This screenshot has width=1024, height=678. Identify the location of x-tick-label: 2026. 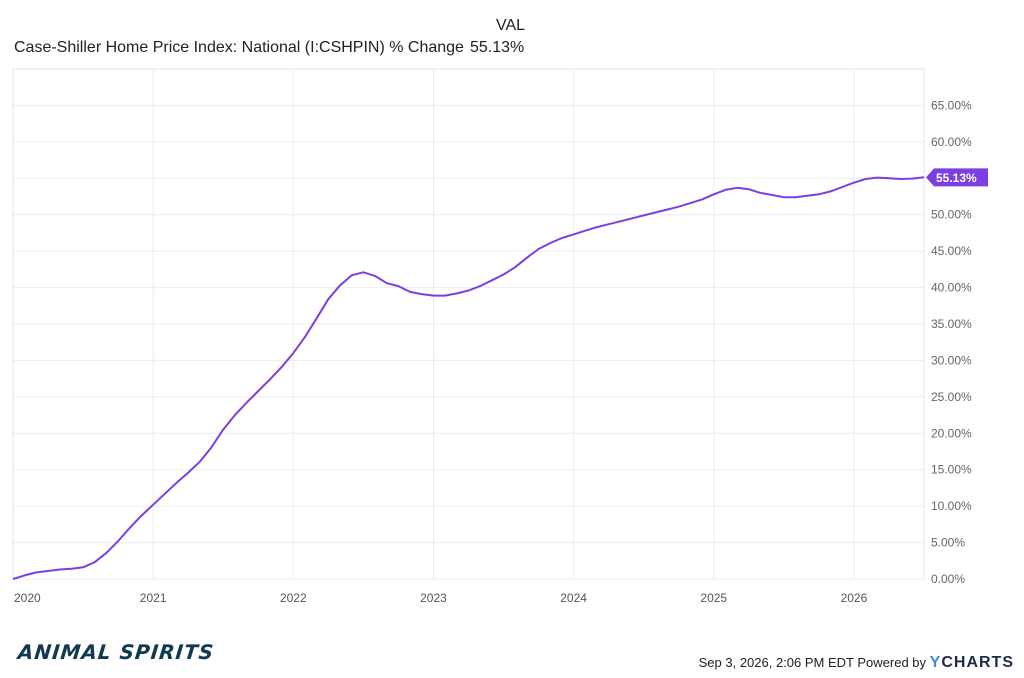
(854, 598).